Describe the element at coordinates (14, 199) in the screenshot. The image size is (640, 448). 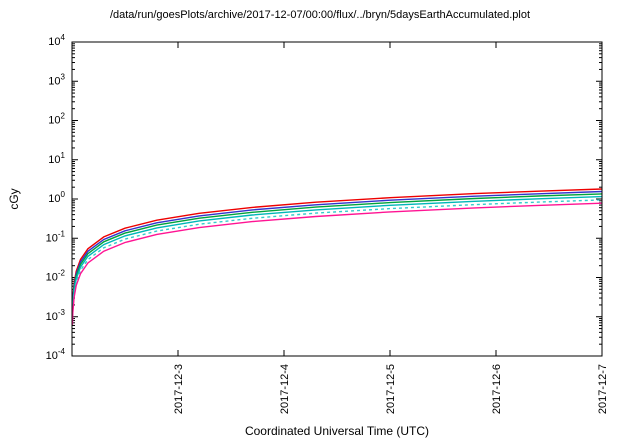
I see `y-axis-label: cGy` at that location.